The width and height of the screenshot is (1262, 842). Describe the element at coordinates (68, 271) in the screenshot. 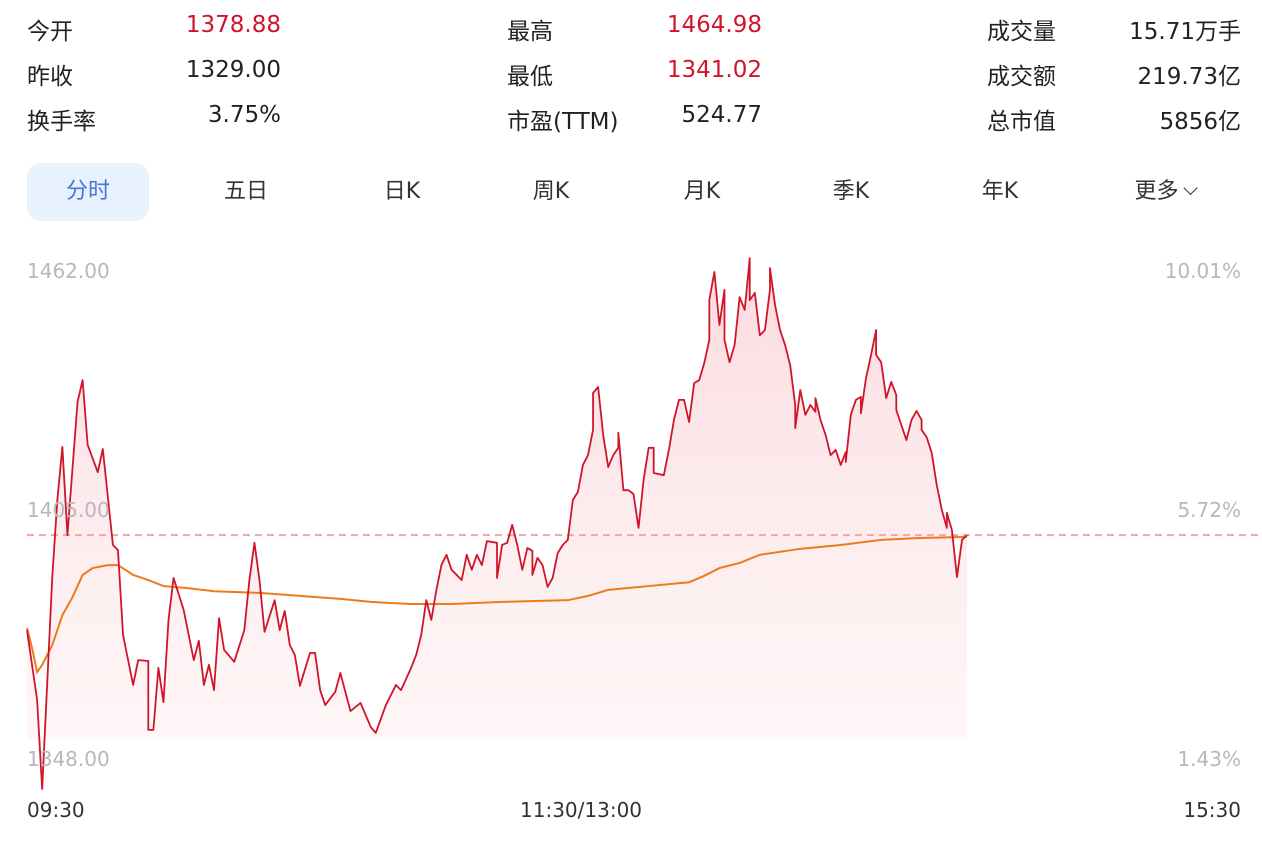

I see `y-tick-left-top: 1462.00` at that location.